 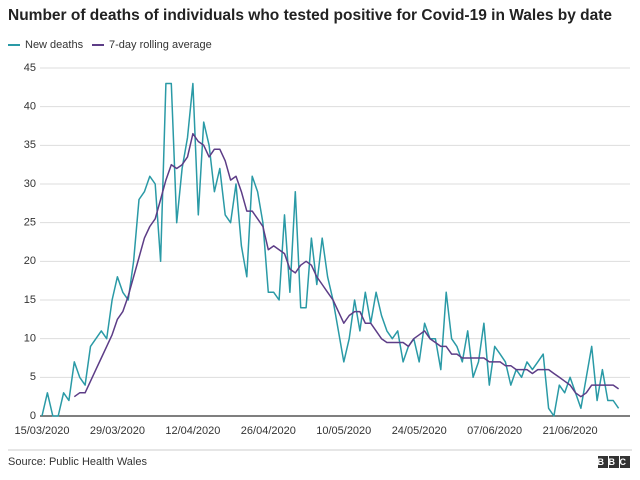 What do you see at coordinates (30, 339) in the screenshot?
I see `y-tick-label: 10` at bounding box center [30, 339].